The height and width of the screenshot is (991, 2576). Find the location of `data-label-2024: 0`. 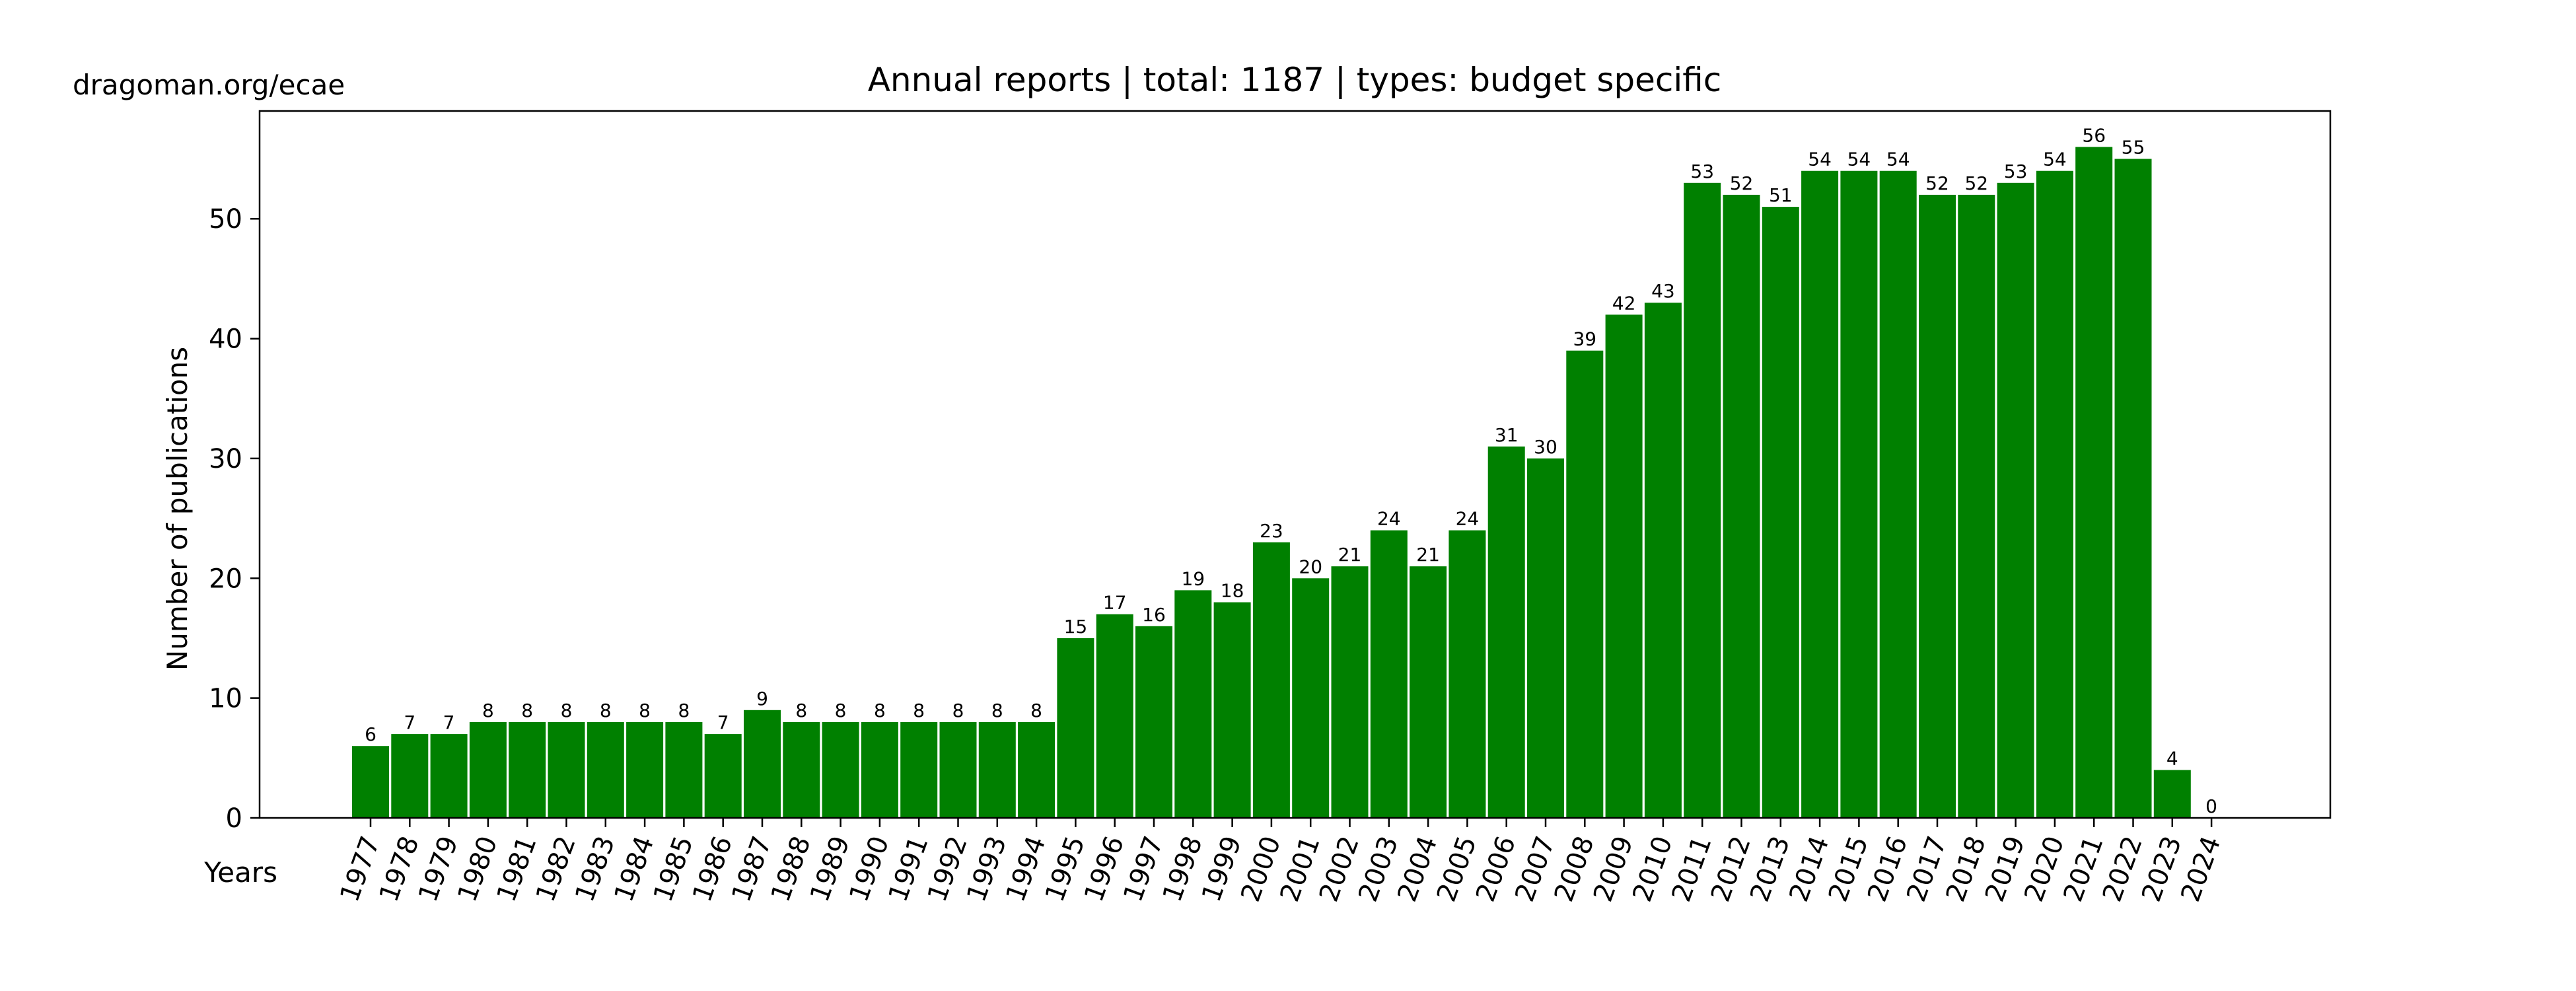

data-label-2024: 0 is located at coordinates (2211, 806).